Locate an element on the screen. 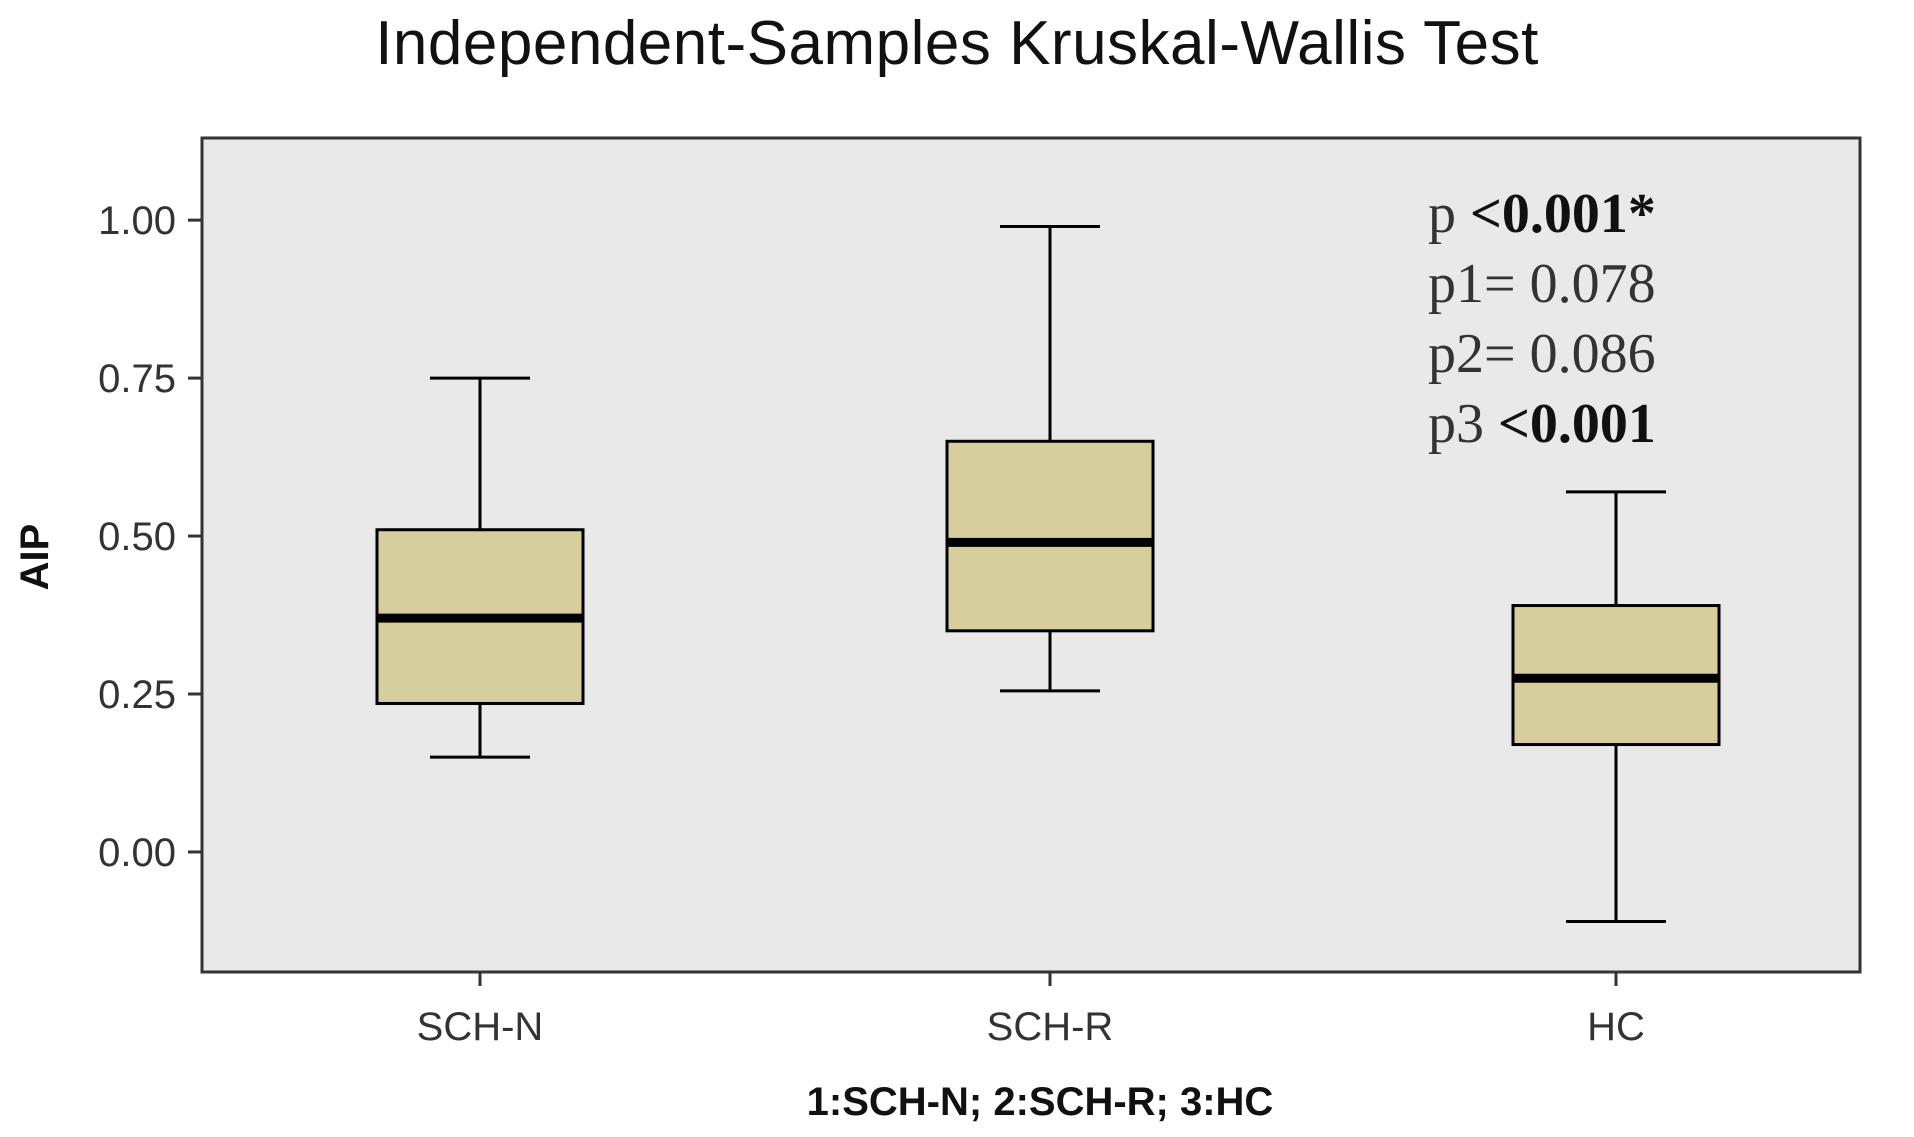 This screenshot has height=1137, width=1914. y-tick-label: 1.00 is located at coordinates (137, 221).